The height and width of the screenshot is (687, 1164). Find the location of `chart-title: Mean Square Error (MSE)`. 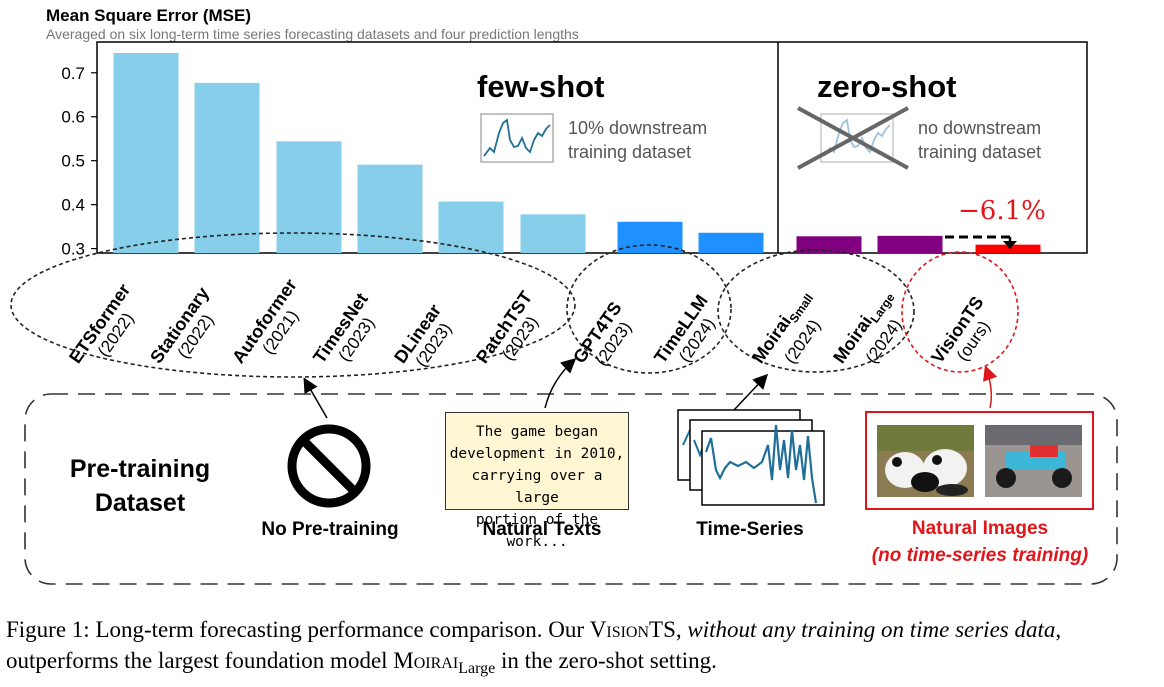

chart-title: Mean Square Error (MSE) is located at coordinates (148, 15).